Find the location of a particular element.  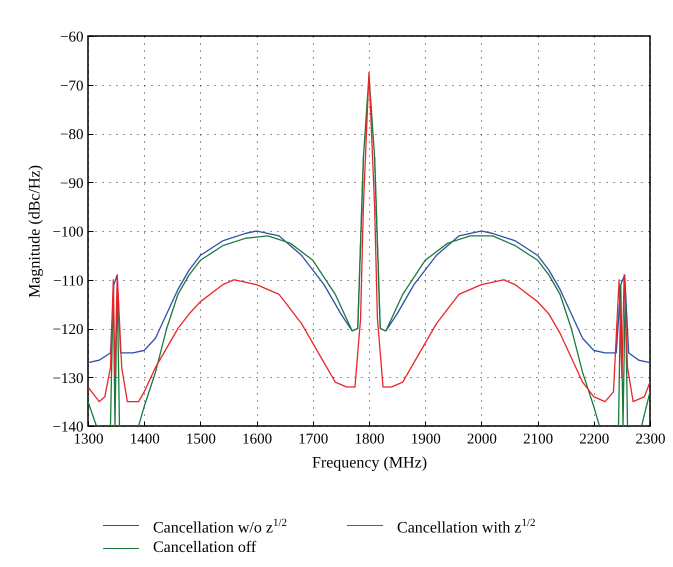

x-tick-label: 1700 is located at coordinates (313, 440).